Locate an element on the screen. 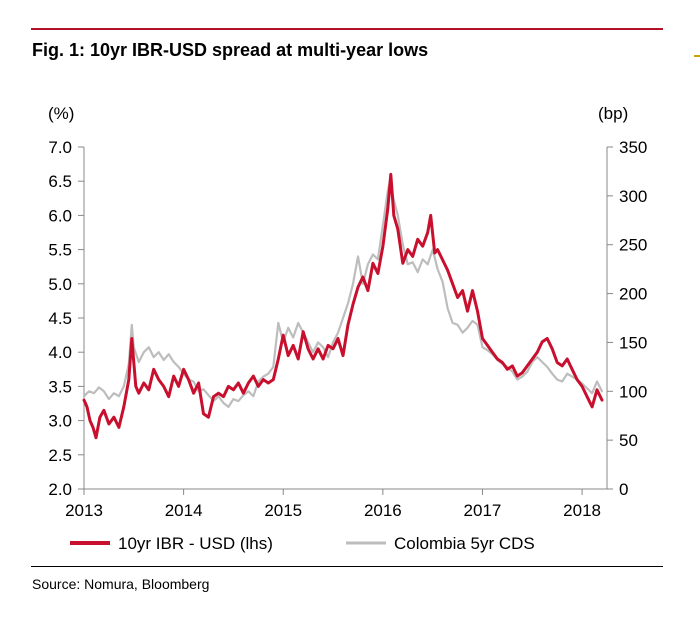  right-tick-label: 150 is located at coordinates (633, 342).